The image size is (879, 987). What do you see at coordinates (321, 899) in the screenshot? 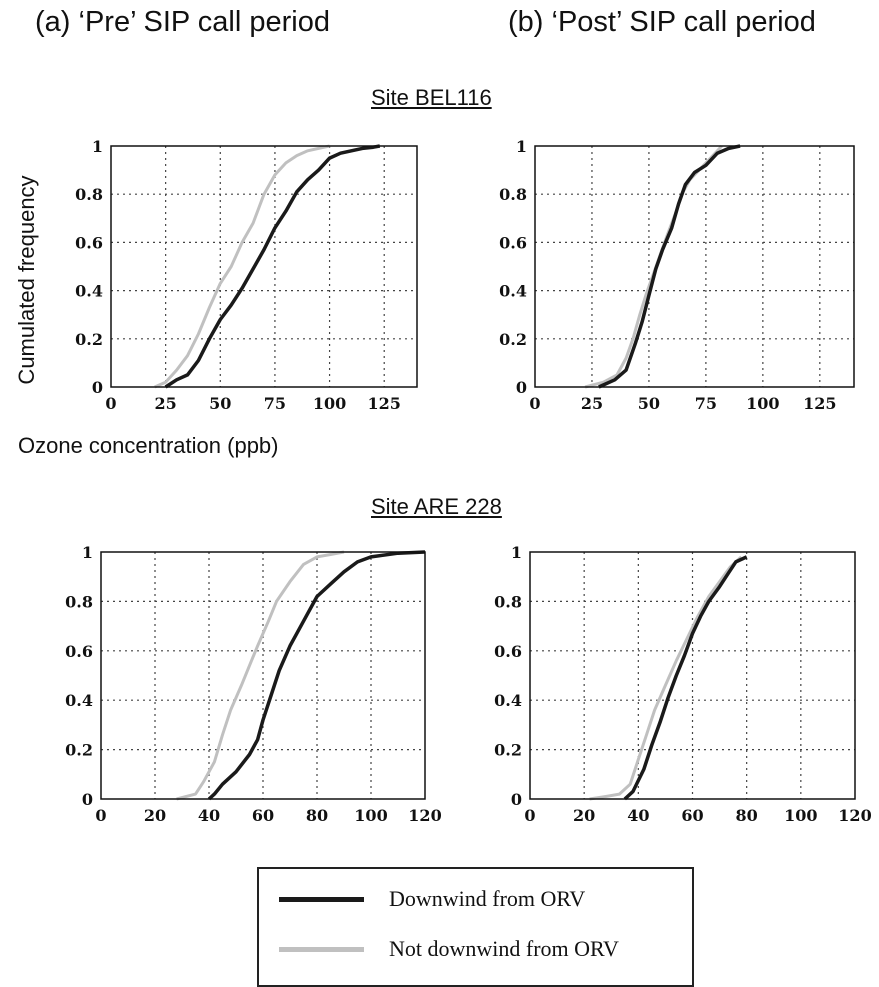
I see `legend-swatch-downwind` at bounding box center [321, 899].